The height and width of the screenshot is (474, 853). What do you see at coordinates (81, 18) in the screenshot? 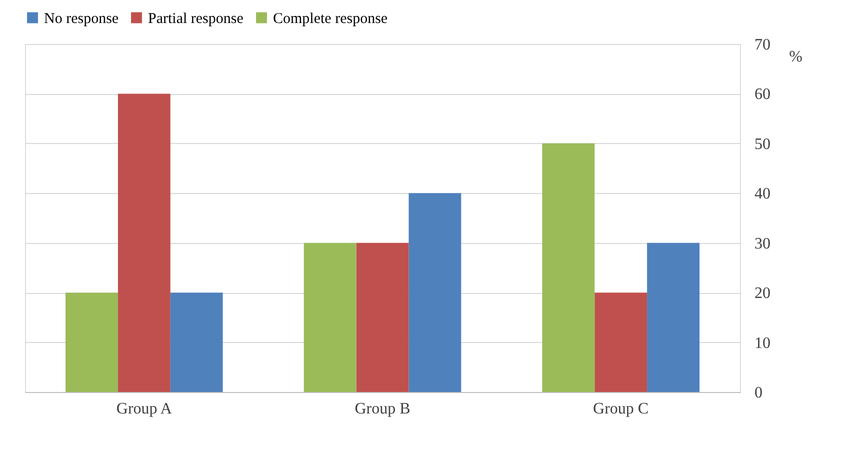
I see `legend-label: No response` at bounding box center [81, 18].